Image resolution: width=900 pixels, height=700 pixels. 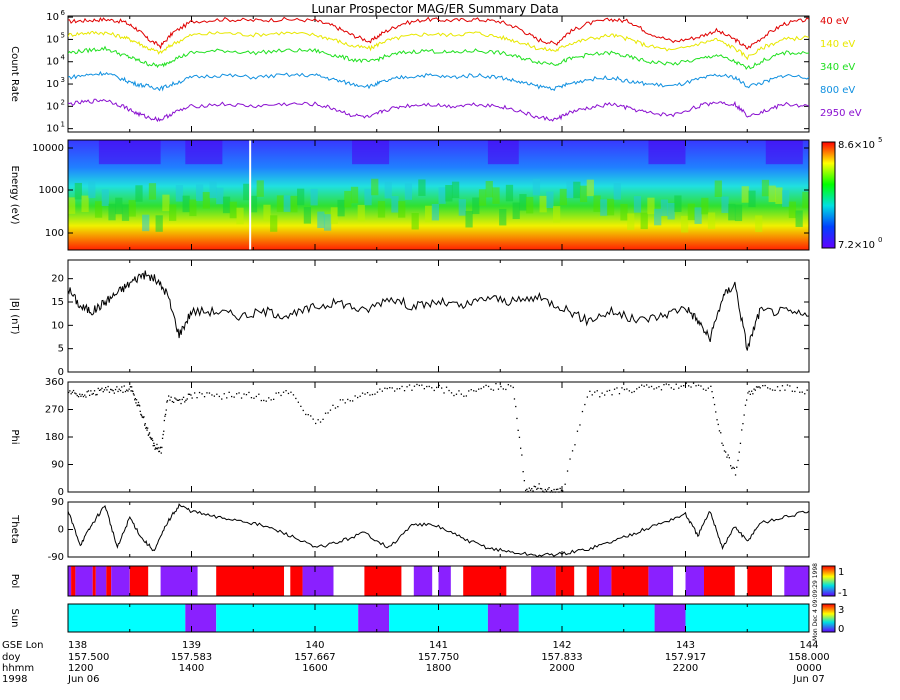 What do you see at coordinates (438, 310) in the screenshot?
I see `magnetic-field-line-group` at bounding box center [438, 310].